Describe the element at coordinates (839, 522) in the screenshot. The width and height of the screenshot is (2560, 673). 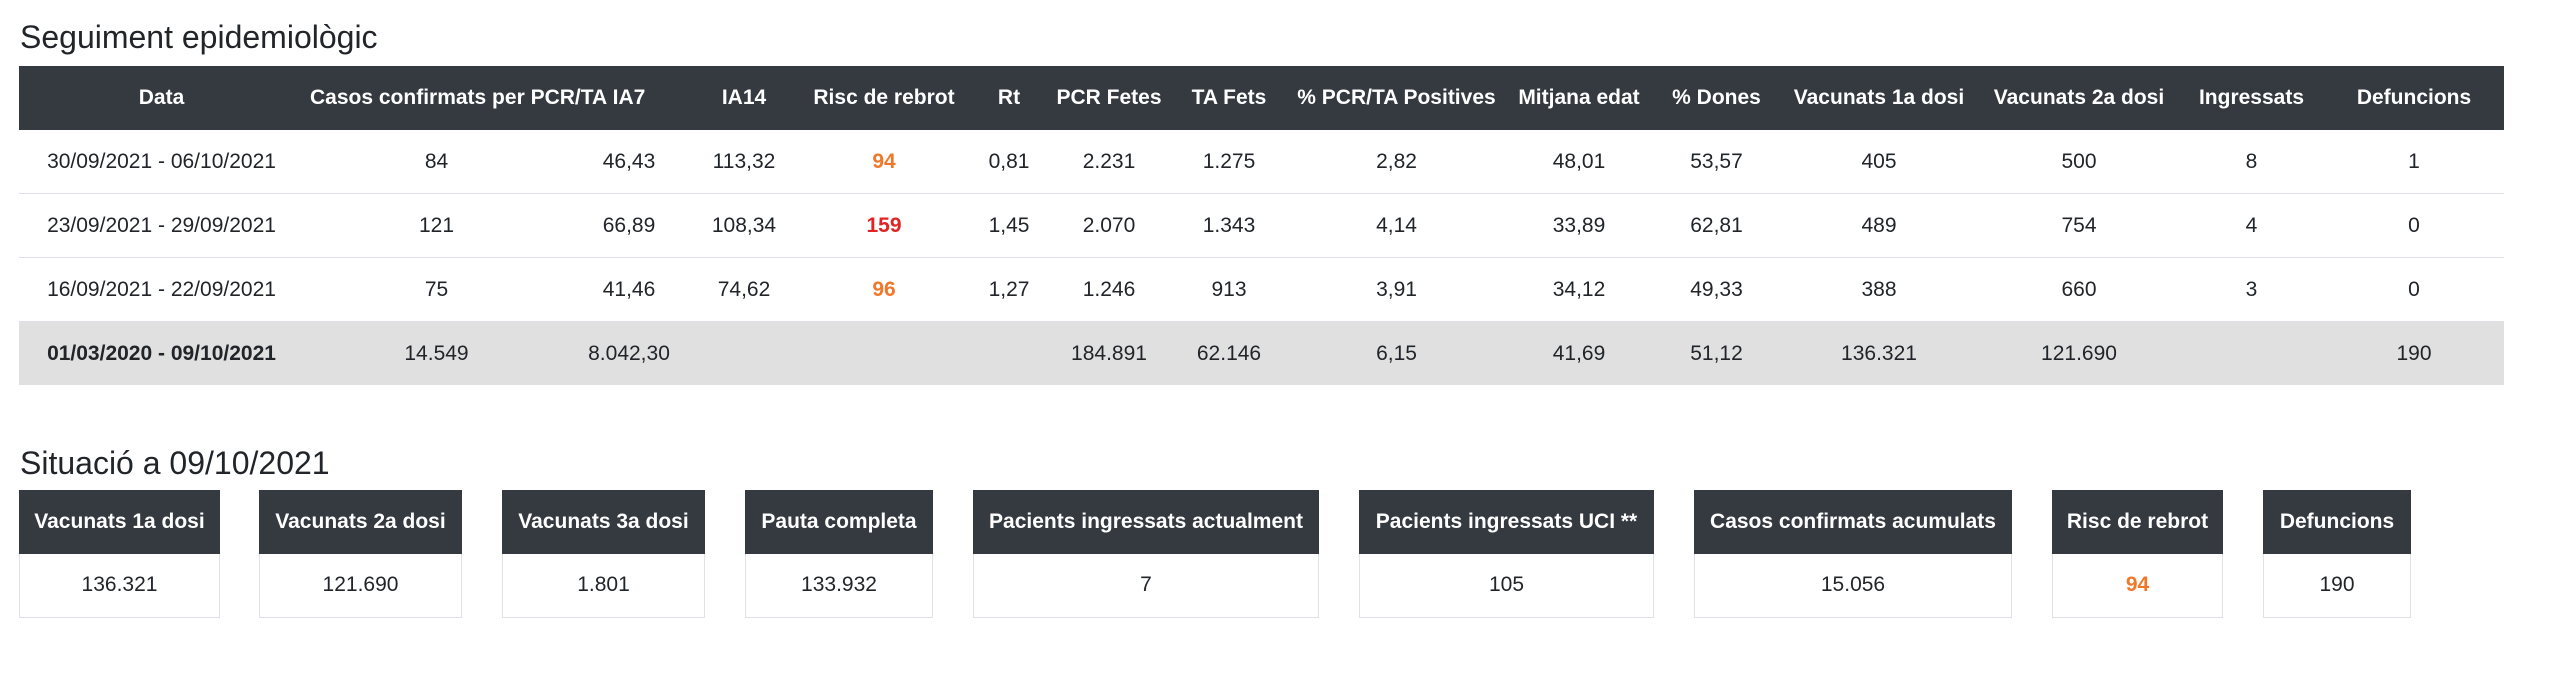
I see `card-label: Pauta completa` at that location.